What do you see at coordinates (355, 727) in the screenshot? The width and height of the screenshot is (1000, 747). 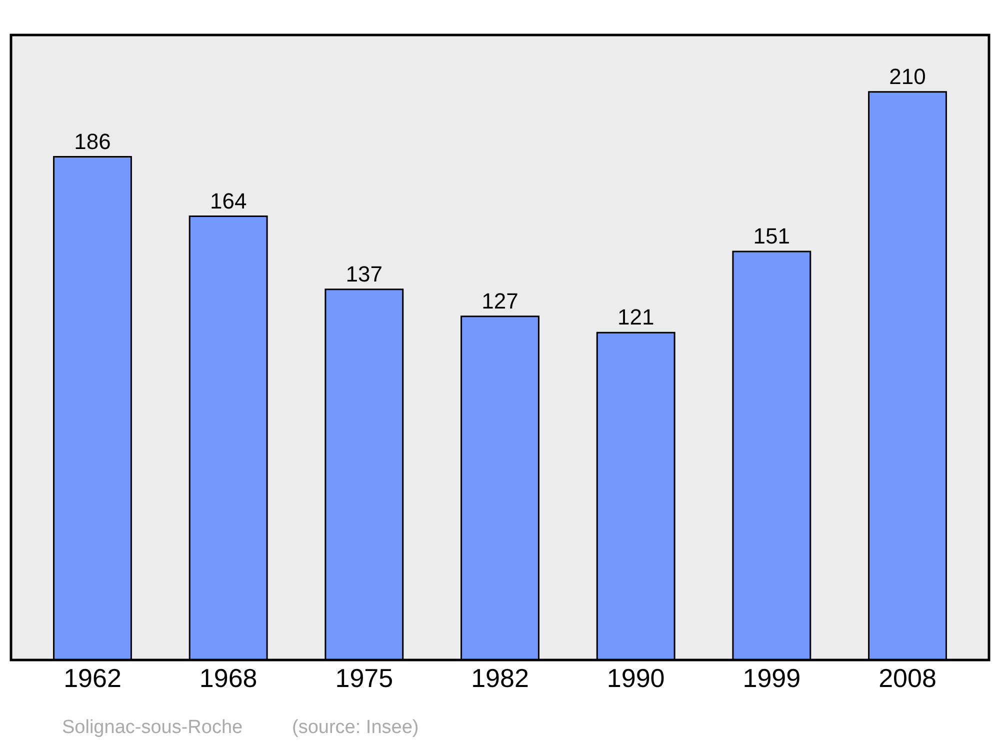 I see `text: (source: Insee)` at bounding box center [355, 727].